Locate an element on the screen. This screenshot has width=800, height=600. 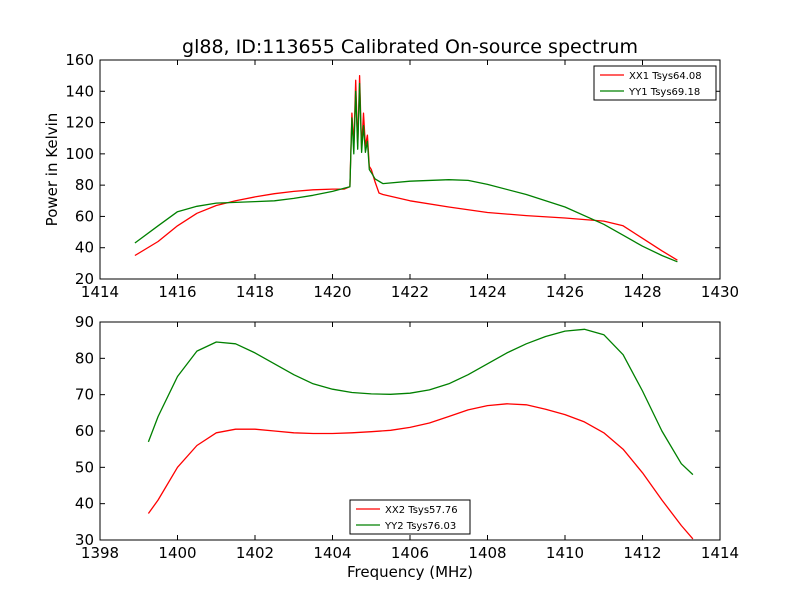
x-tick-label: 1406 is located at coordinates (410, 553).